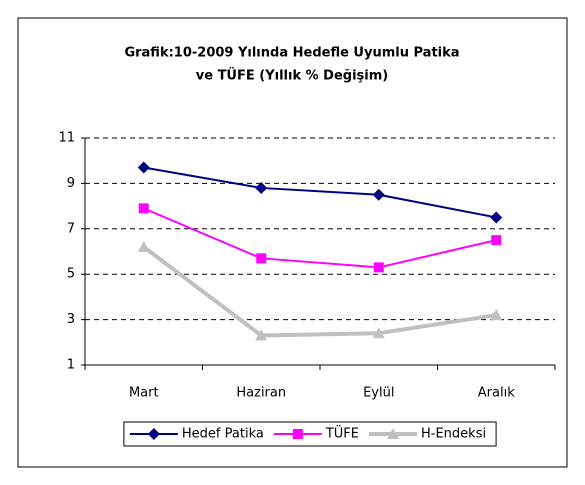  What do you see at coordinates (71, 365) in the screenshot?
I see `y-tick-label: 1` at bounding box center [71, 365].